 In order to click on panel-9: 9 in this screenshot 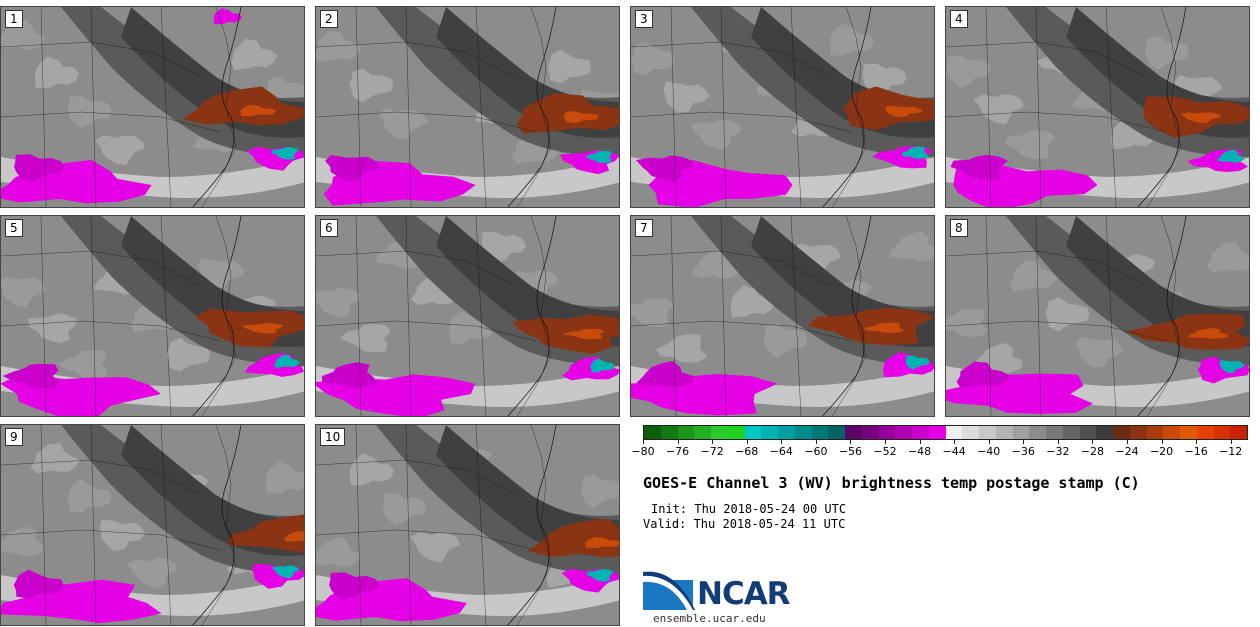, I will do `click(152, 525)`.